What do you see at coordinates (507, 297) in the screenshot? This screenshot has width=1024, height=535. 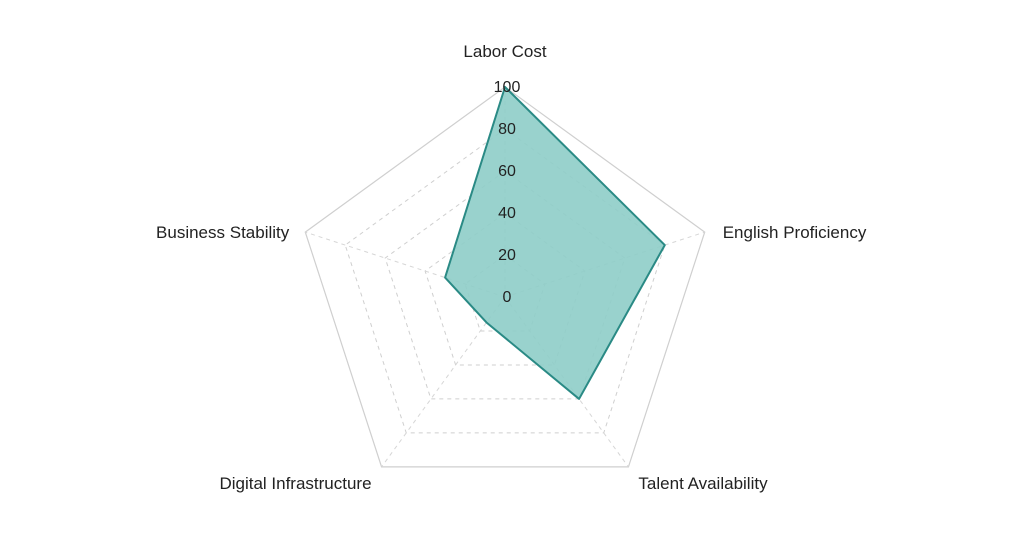 I see `tick-label-0: 0` at bounding box center [507, 297].